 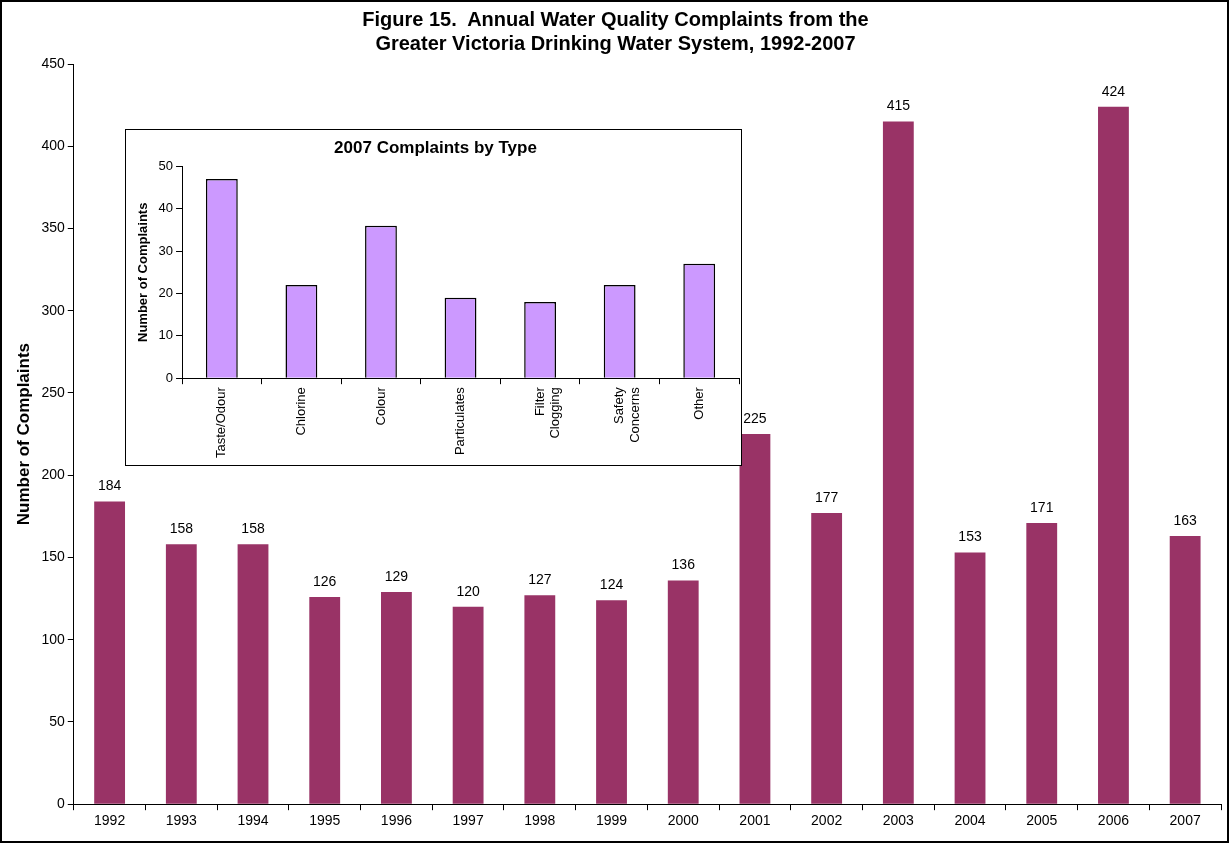 What do you see at coordinates (626, 414) in the screenshot?
I see `x-tick-label: Safety Concerns` at bounding box center [626, 414].